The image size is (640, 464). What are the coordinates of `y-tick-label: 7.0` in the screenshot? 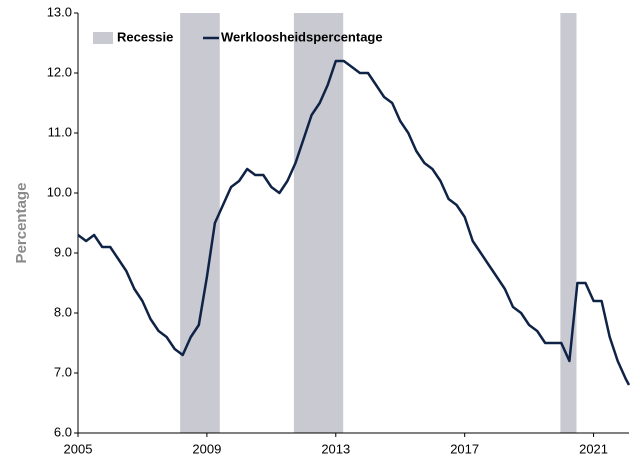 It's located at (63, 371).